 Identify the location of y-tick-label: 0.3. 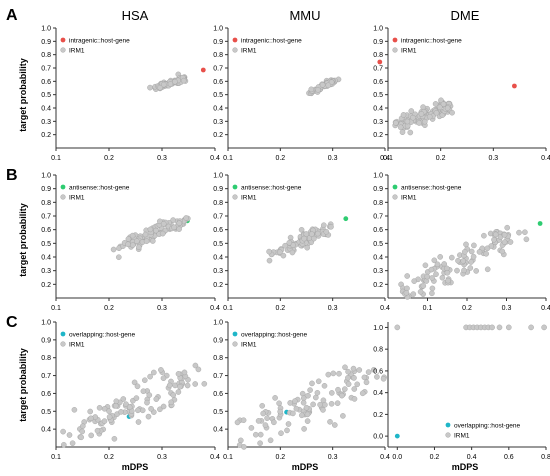
(378, 271).